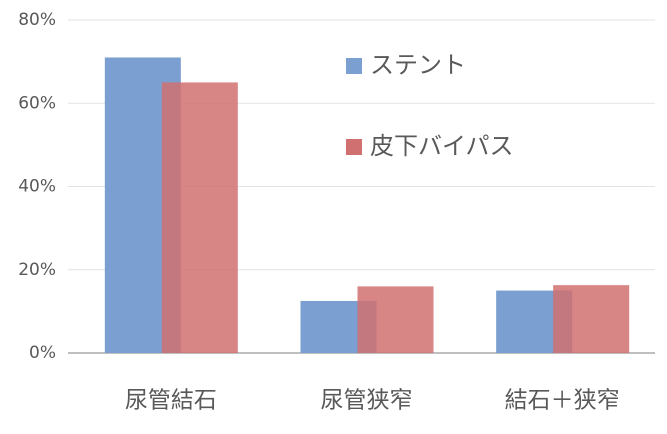 The height and width of the screenshot is (434, 667). I want to click on legend-label: 皮下バイパス, so click(442, 146).